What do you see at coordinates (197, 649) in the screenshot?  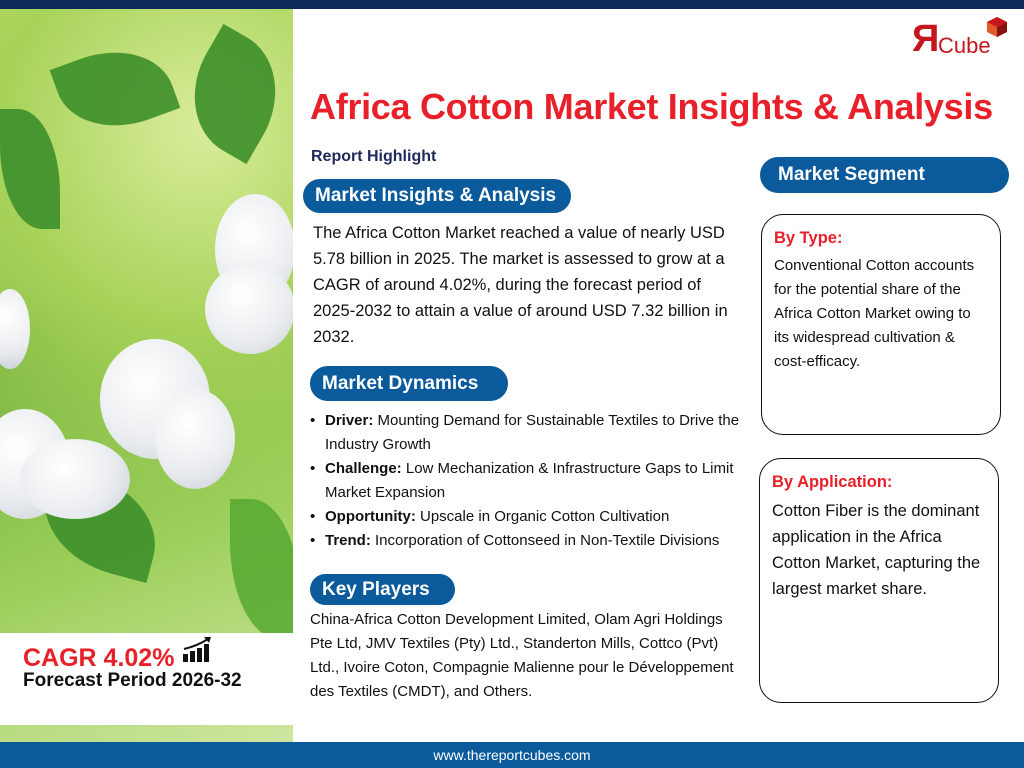 I see `growth-chart-icon` at bounding box center [197, 649].